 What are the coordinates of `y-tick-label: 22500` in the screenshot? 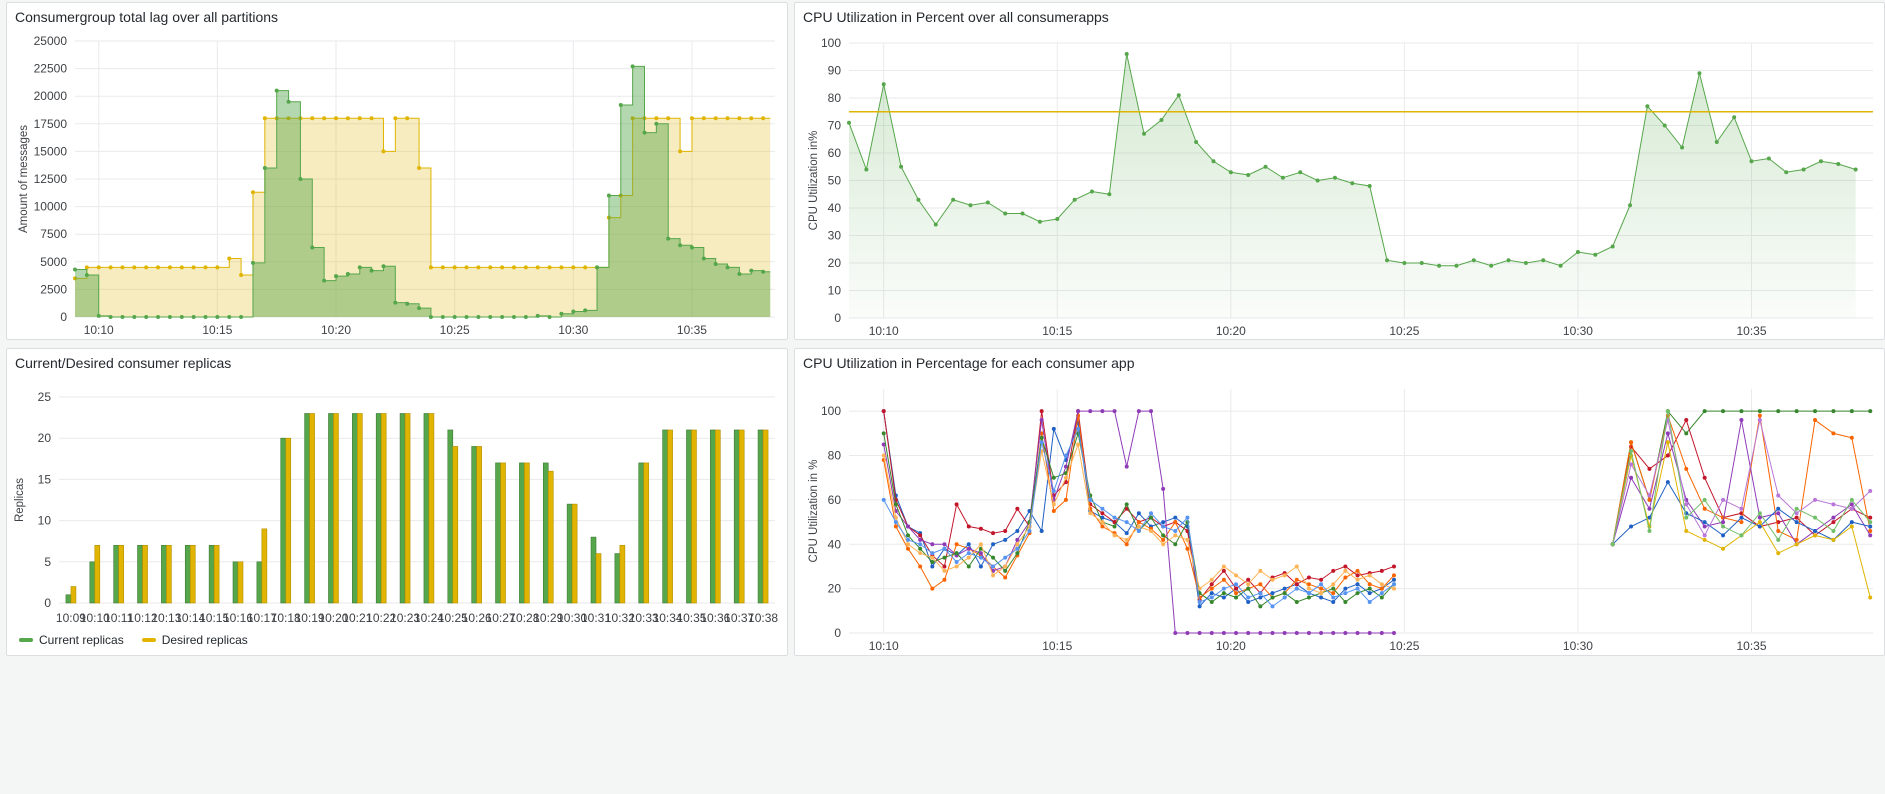 It's located at (51, 69).